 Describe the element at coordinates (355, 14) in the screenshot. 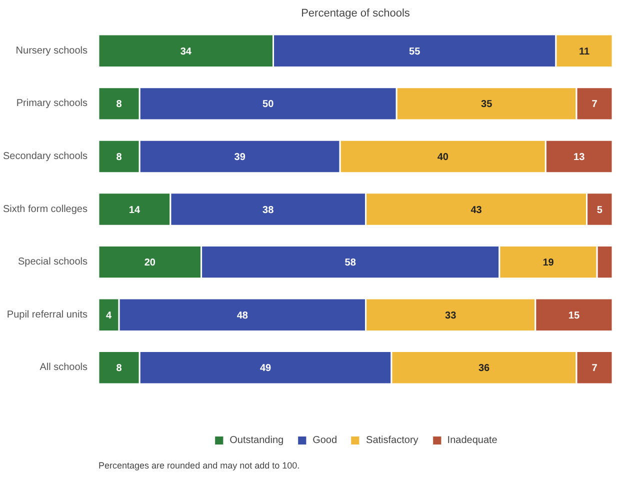

I see `chart-title: Percentage of schools` at that location.